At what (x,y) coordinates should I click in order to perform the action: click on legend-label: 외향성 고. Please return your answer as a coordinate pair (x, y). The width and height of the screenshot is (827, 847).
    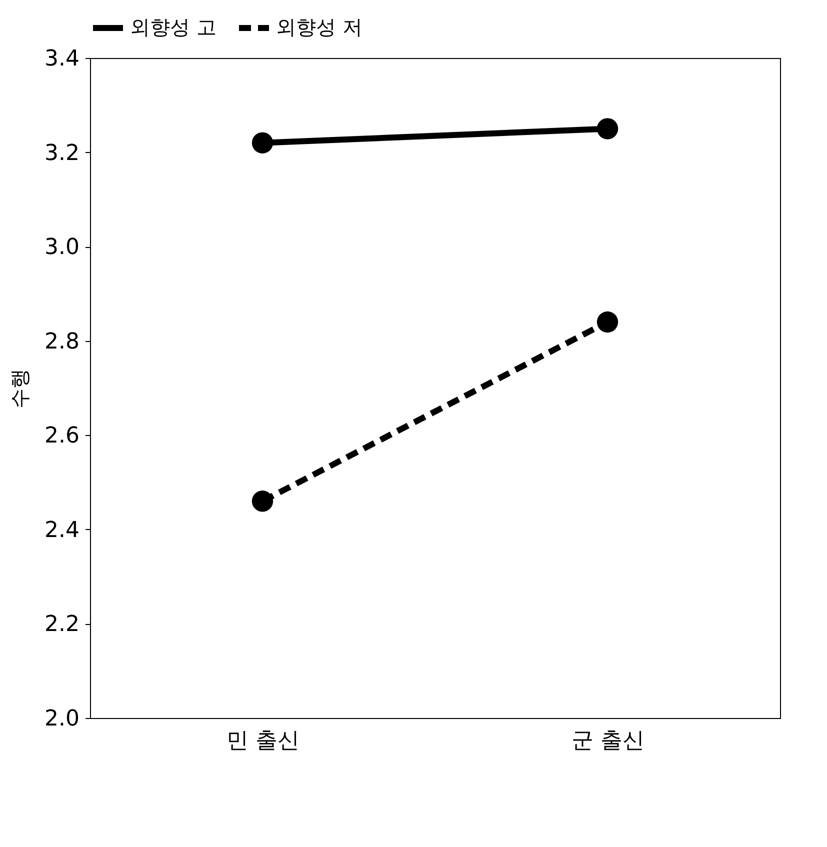
    Looking at the image, I should click on (173, 27).